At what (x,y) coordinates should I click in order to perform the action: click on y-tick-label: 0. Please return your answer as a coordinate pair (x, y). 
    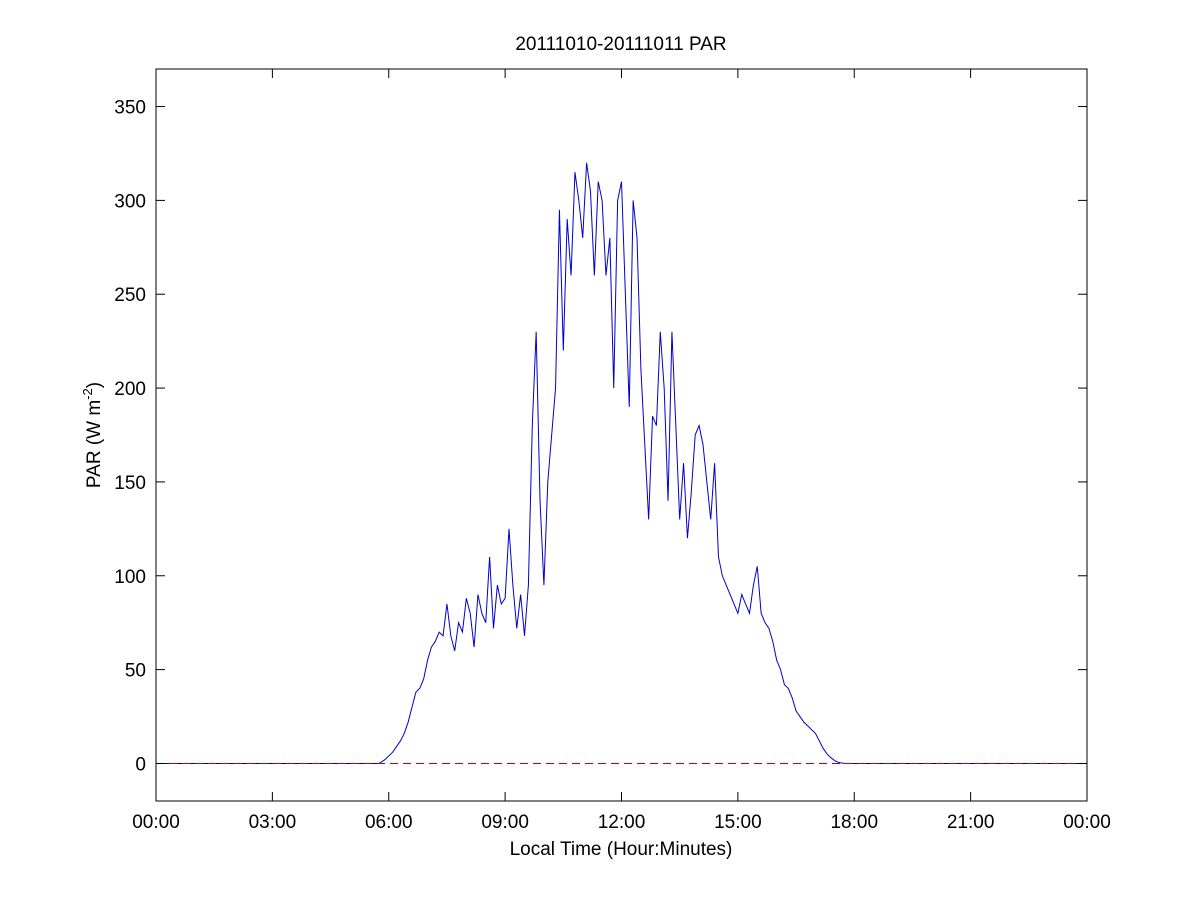
    Looking at the image, I should click on (140, 764).